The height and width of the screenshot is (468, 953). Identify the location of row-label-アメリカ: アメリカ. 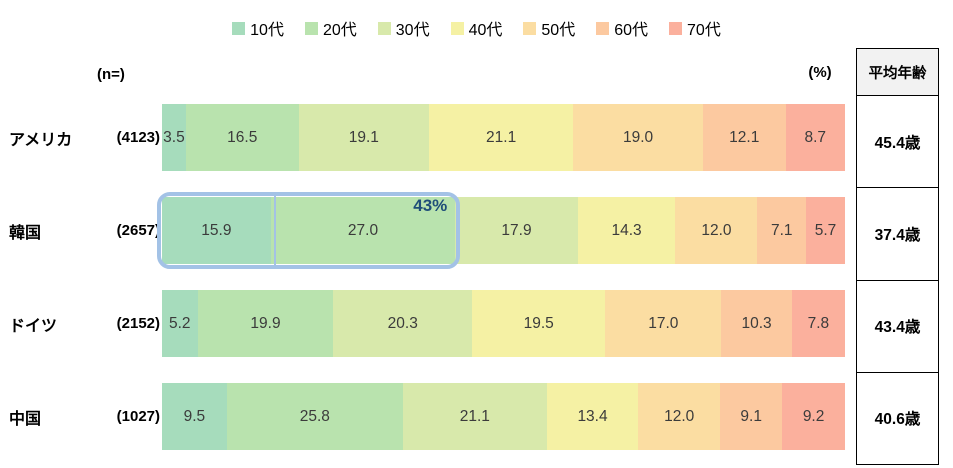
(41, 140).